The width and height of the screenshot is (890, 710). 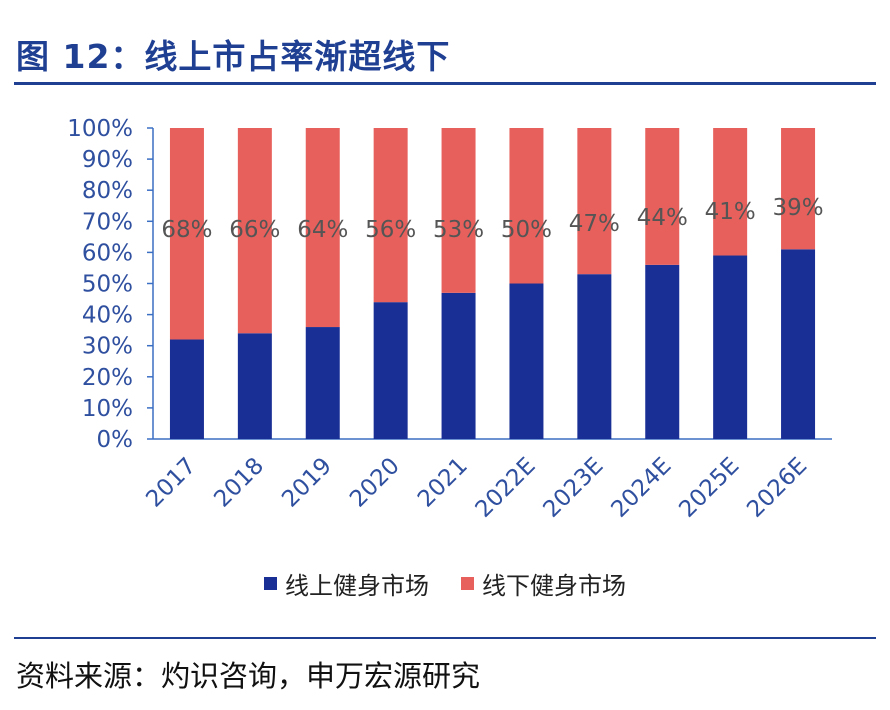 I want to click on y-tick-label: 40%, so click(x=107, y=316).